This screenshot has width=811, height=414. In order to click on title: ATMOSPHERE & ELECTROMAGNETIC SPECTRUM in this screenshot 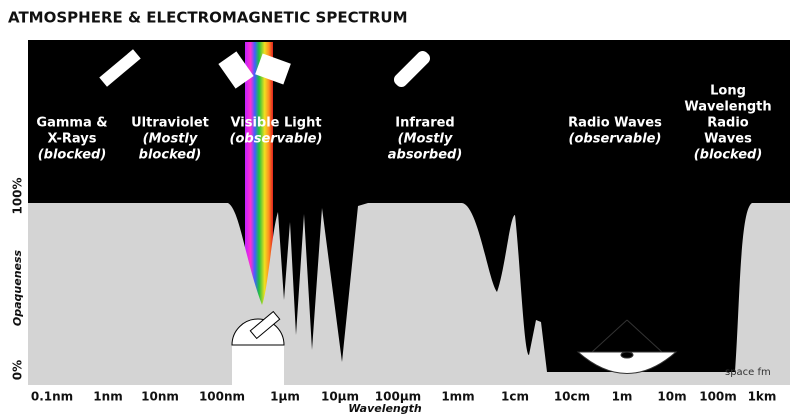, I will do `click(208, 18)`.